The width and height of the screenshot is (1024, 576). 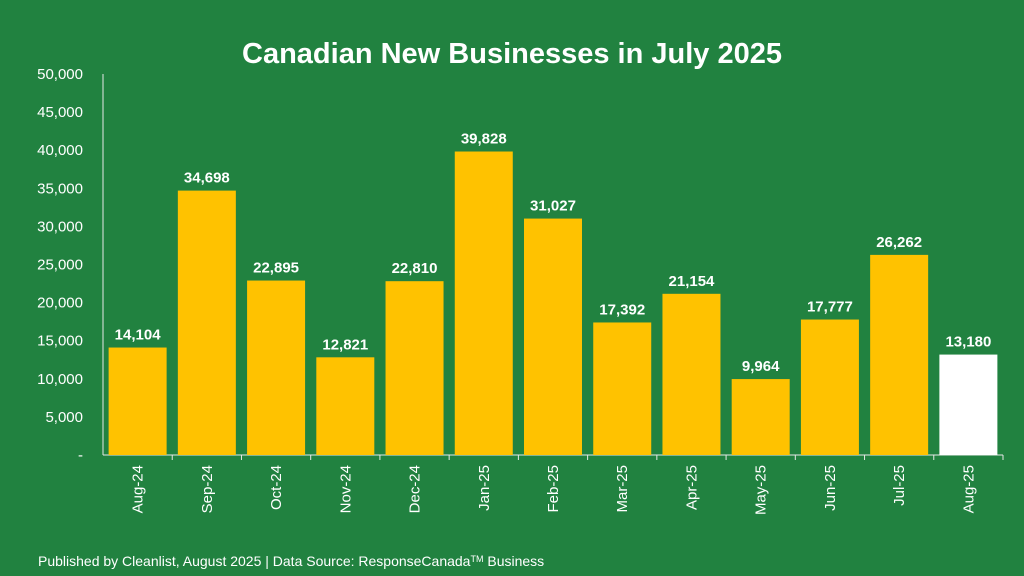 I want to click on y-tick-label: 40,000, so click(x=60, y=150).